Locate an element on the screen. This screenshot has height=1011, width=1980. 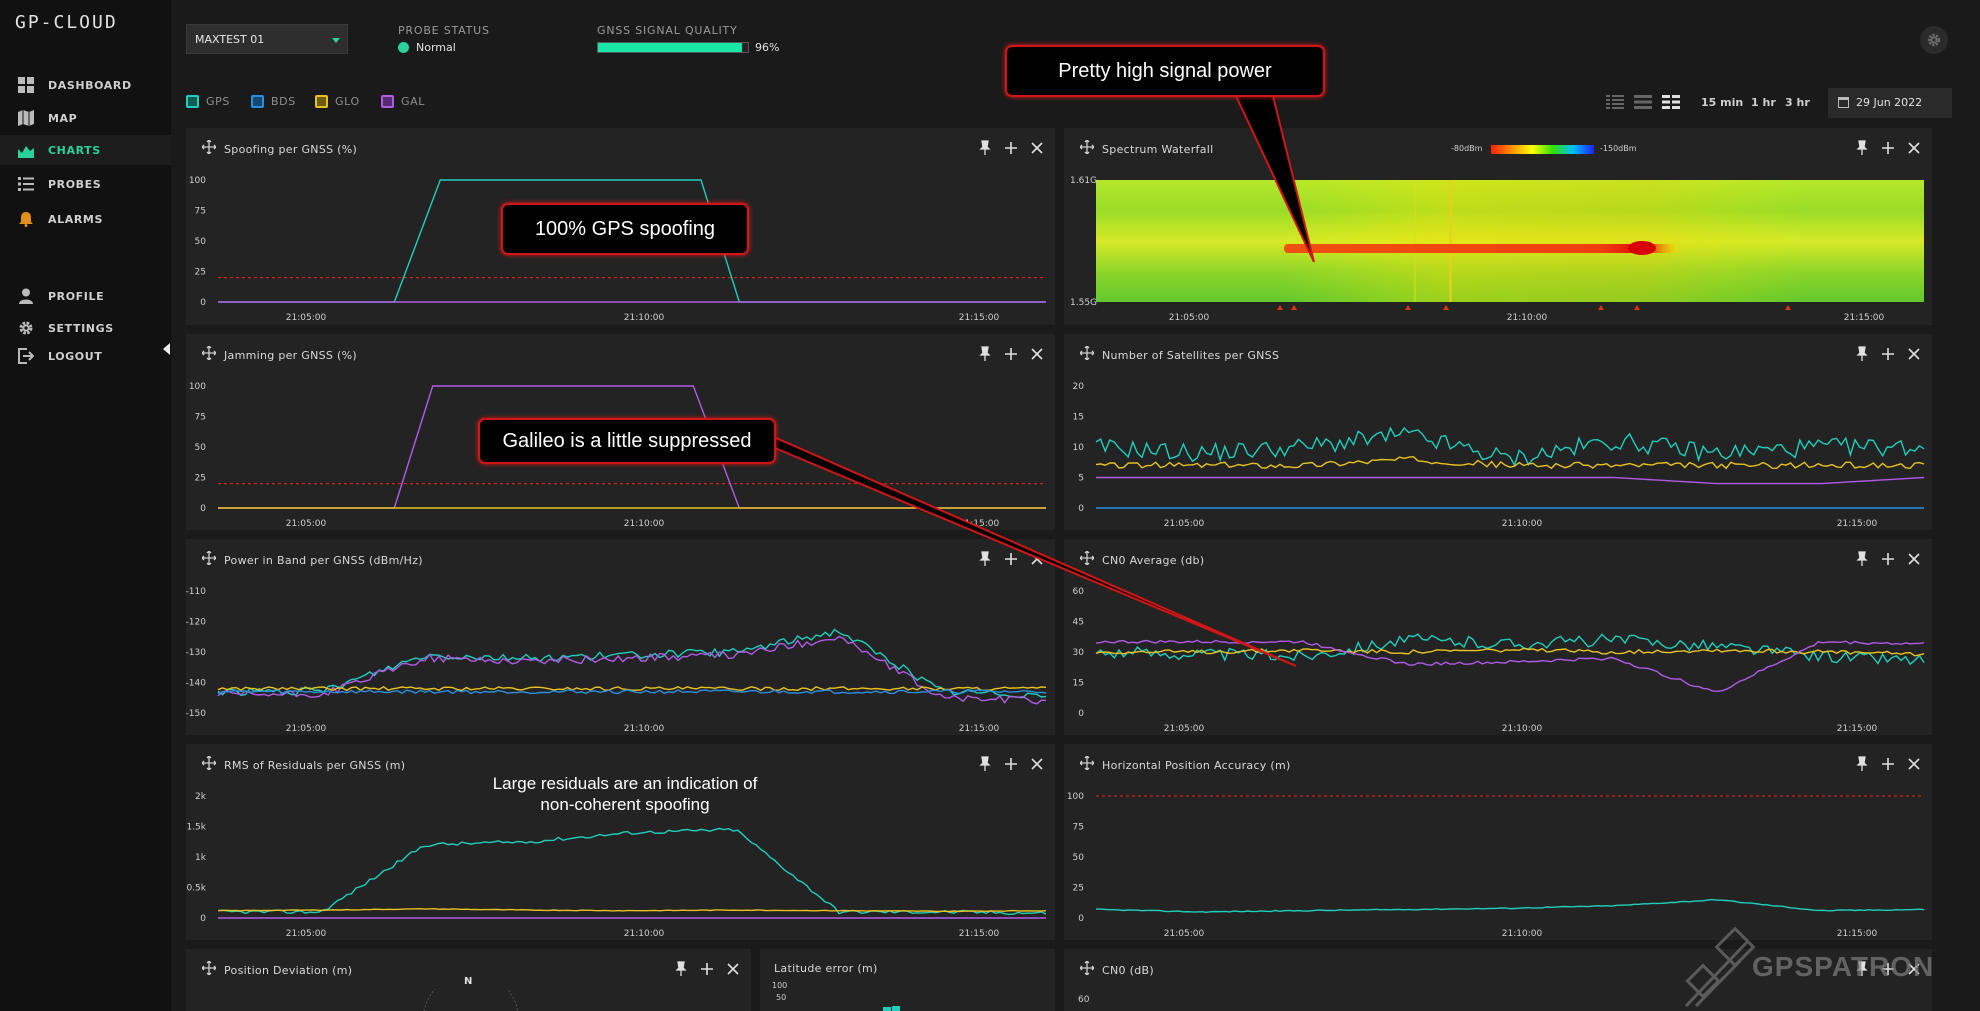
view-list-compact-icon is located at coordinates (1615, 102).